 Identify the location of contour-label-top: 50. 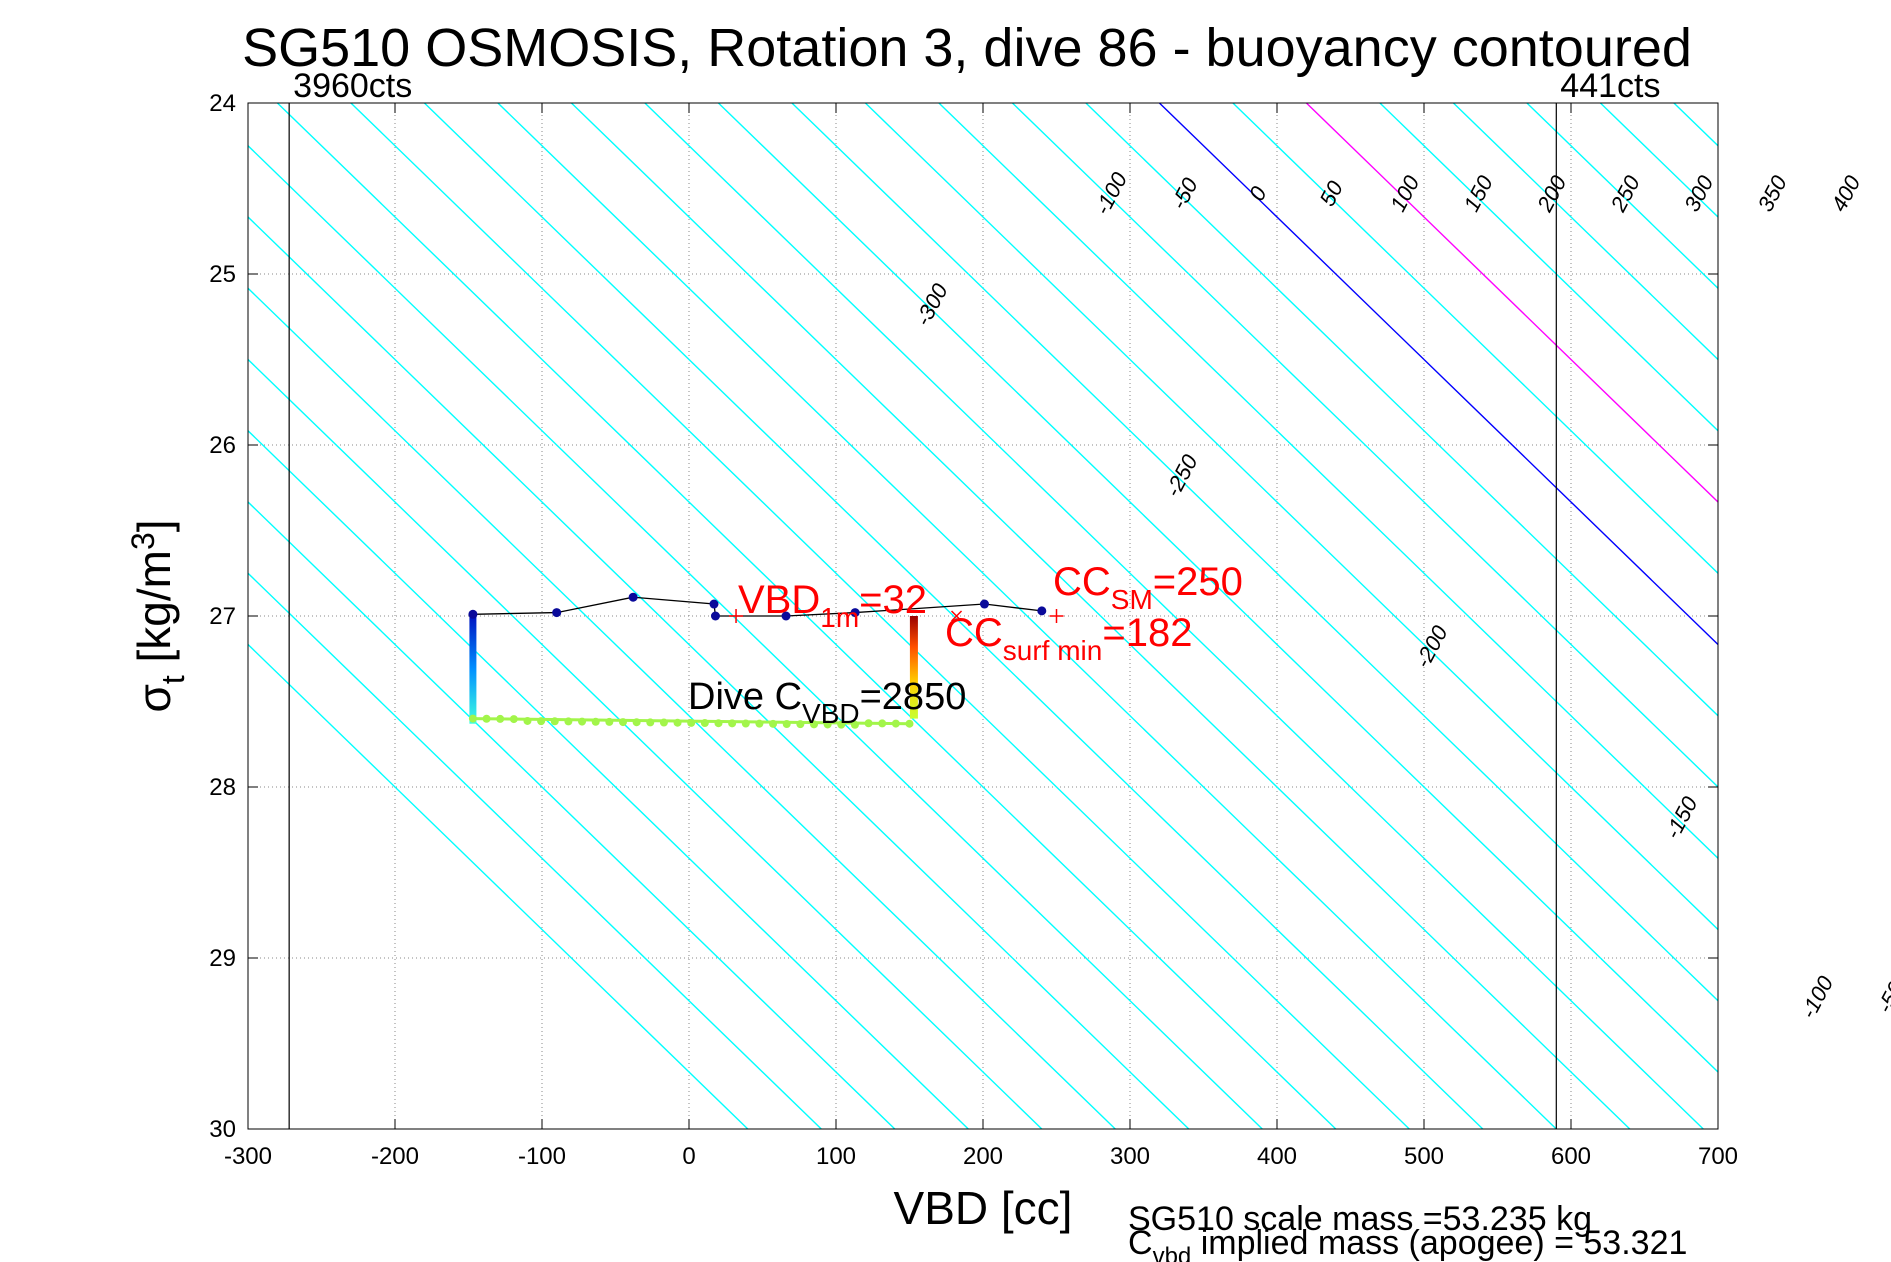
(1332, 193).